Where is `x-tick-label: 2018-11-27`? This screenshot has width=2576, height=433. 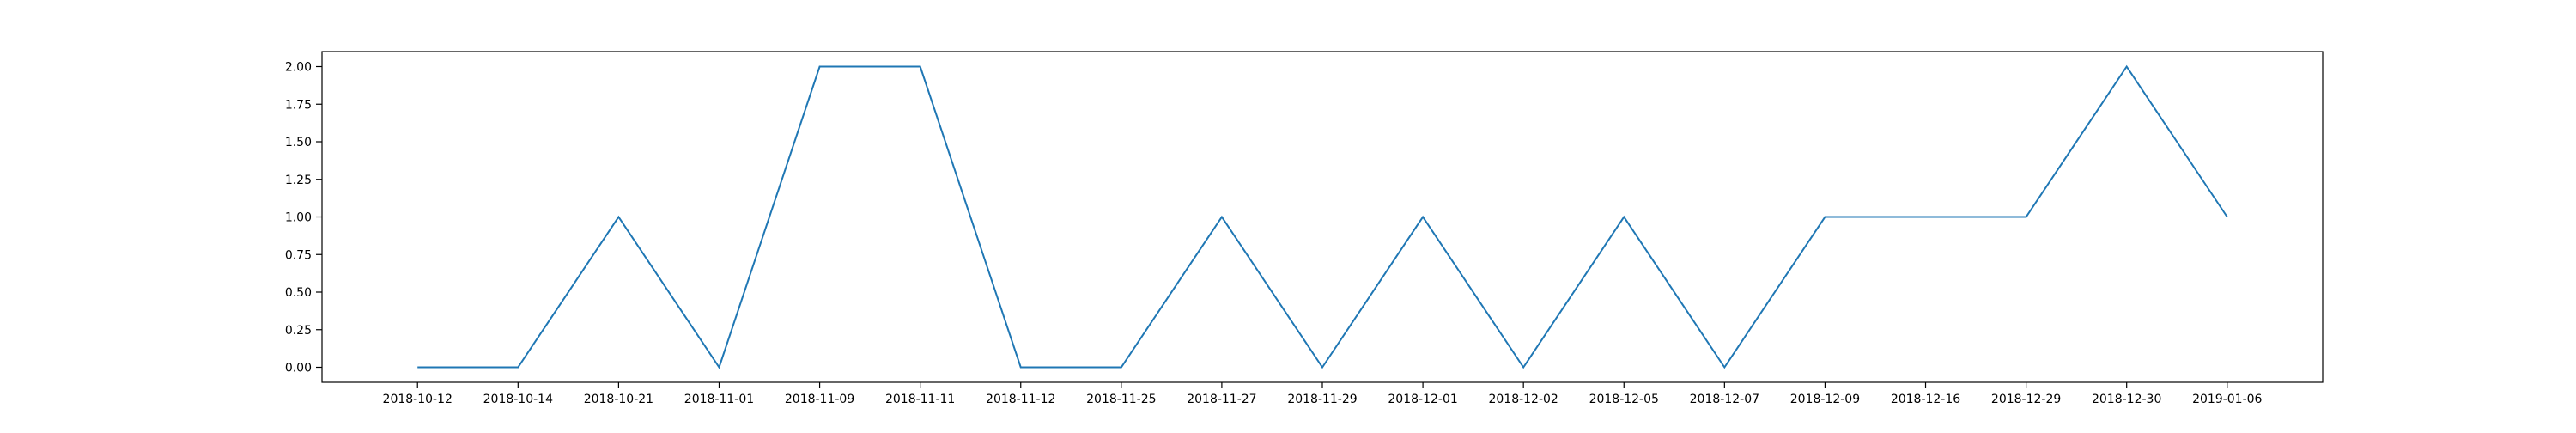 x-tick-label: 2018-11-27 is located at coordinates (1221, 399).